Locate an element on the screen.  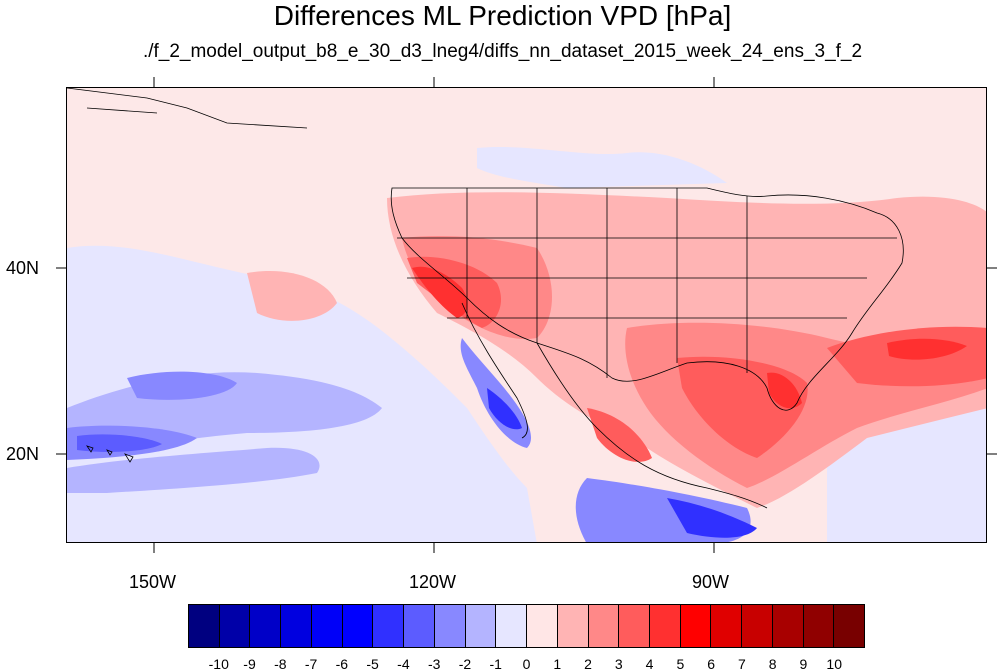
colorbar-tick-label: -2 is located at coordinates (465, 664).